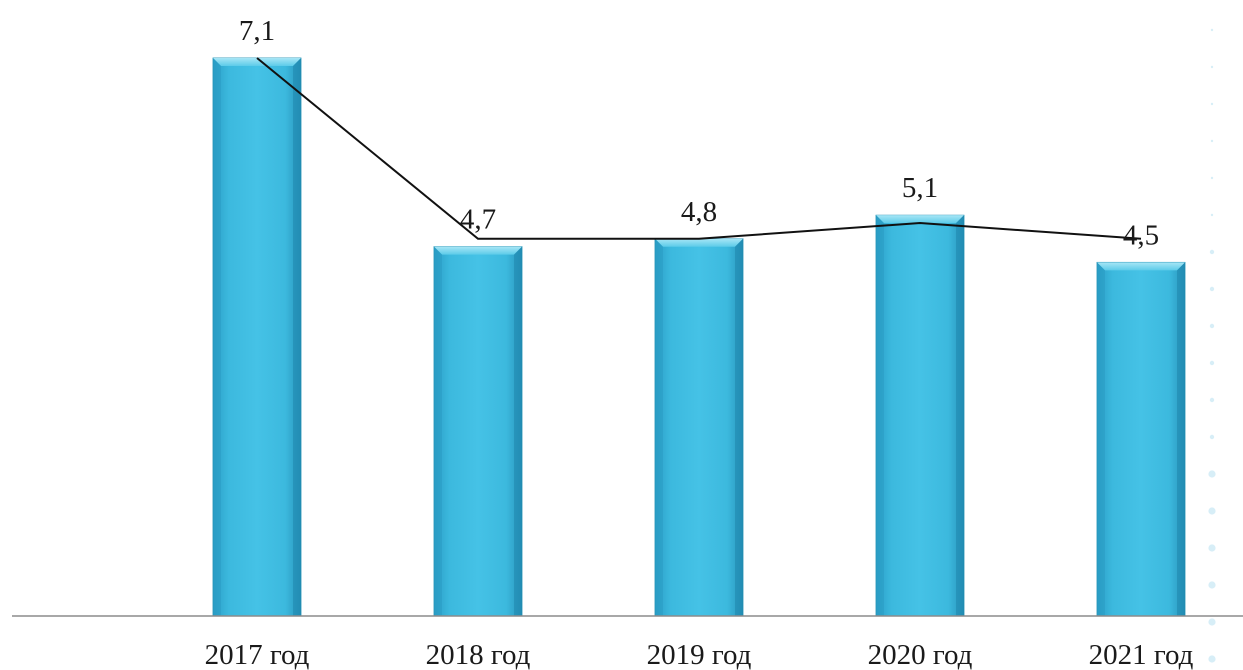  What do you see at coordinates (257, 654) in the screenshot?
I see `x-tick-label: 2017 год` at bounding box center [257, 654].